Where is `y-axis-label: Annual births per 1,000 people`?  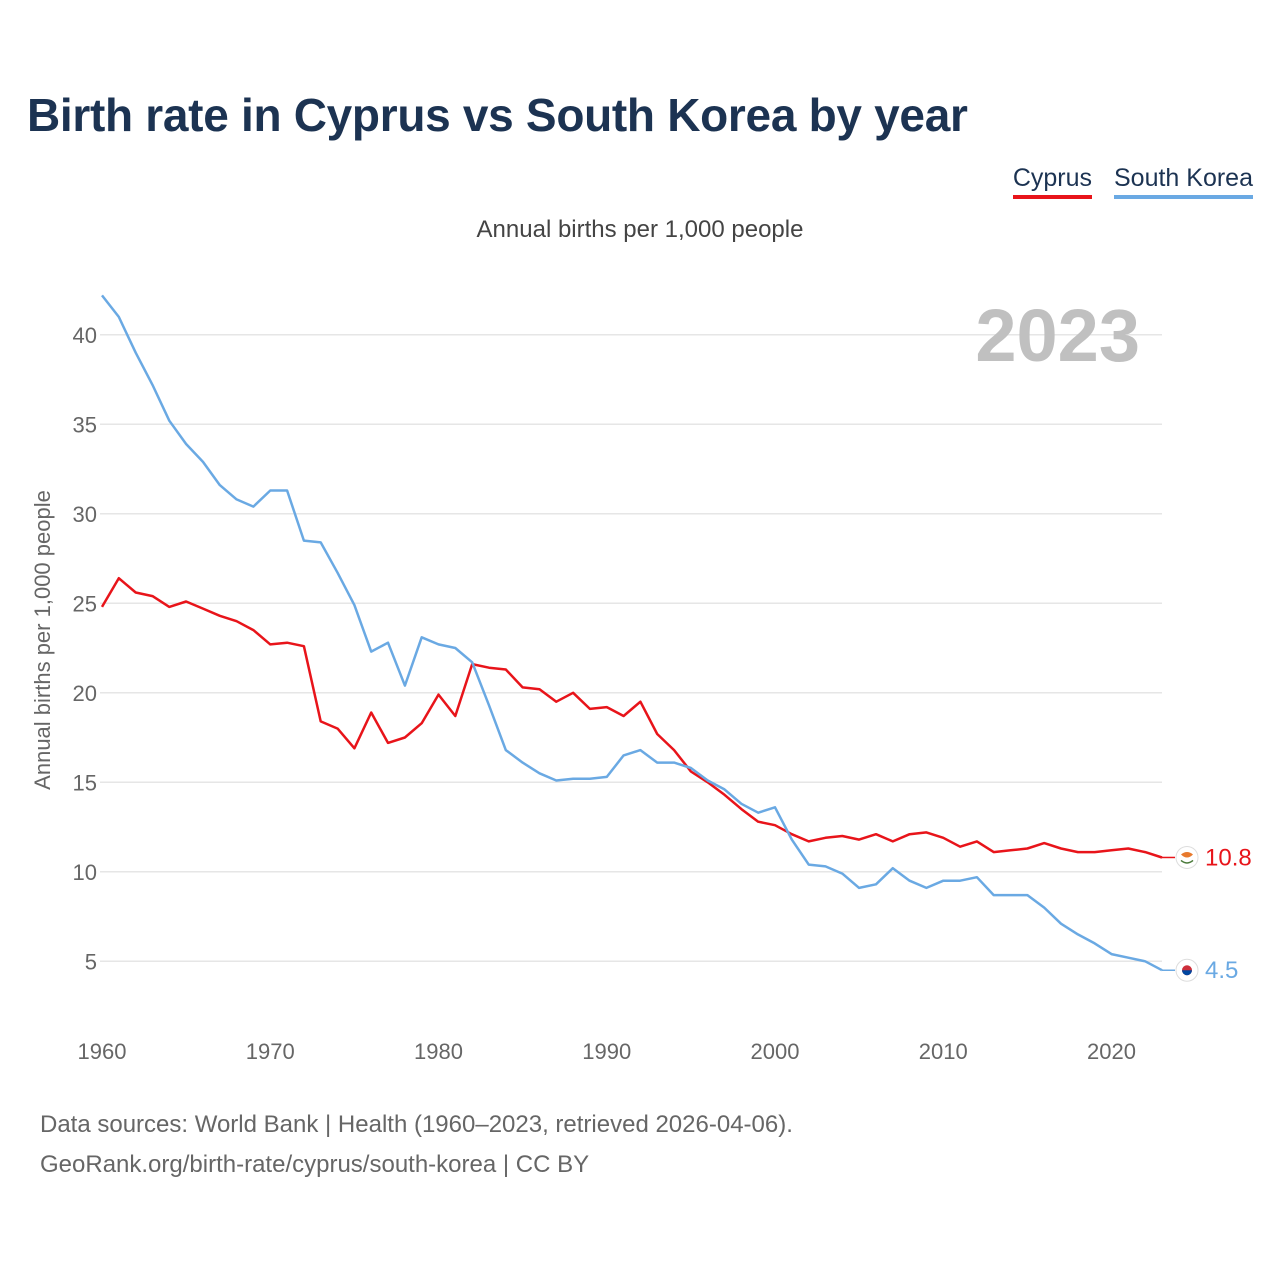 y-axis-label: Annual births per 1,000 people is located at coordinates (42, 640).